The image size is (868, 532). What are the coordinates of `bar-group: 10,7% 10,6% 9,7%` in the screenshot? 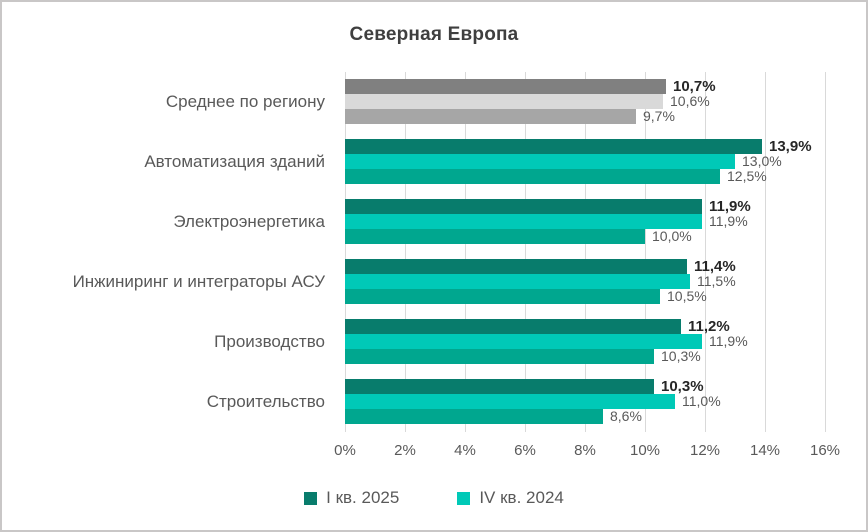 It's located at (585, 102).